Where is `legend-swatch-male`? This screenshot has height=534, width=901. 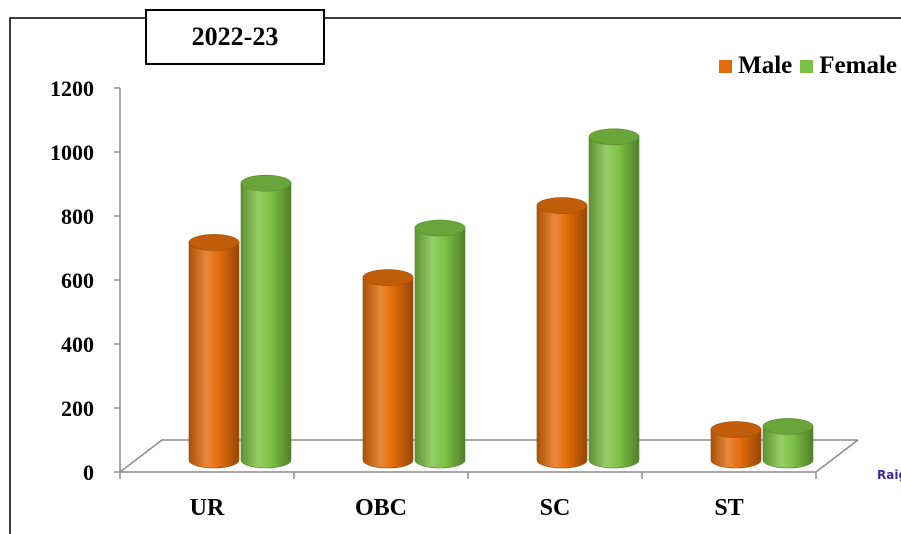 legend-swatch-male is located at coordinates (726, 66).